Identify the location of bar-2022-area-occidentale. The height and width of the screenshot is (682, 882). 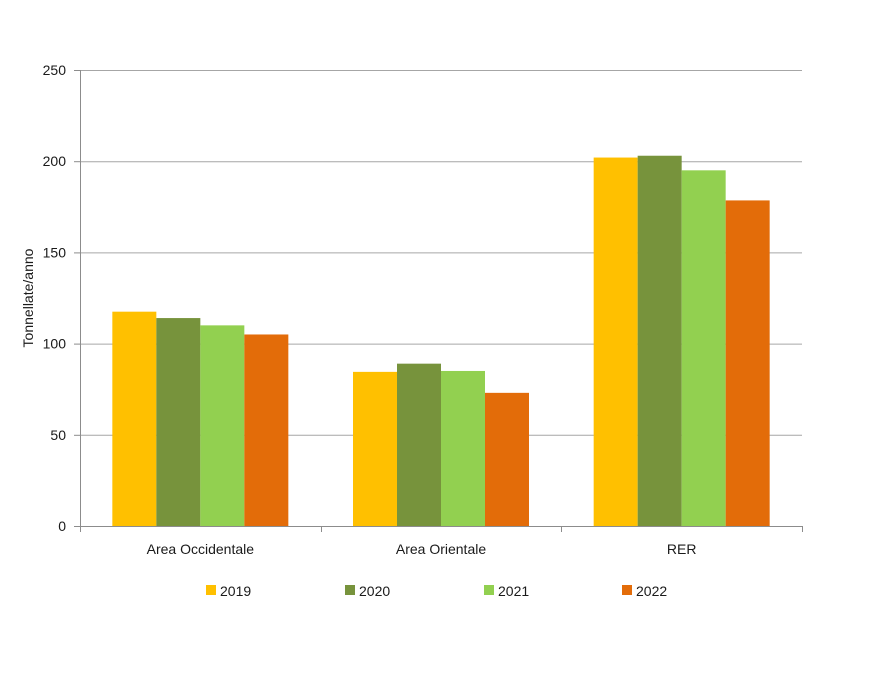
(266, 430).